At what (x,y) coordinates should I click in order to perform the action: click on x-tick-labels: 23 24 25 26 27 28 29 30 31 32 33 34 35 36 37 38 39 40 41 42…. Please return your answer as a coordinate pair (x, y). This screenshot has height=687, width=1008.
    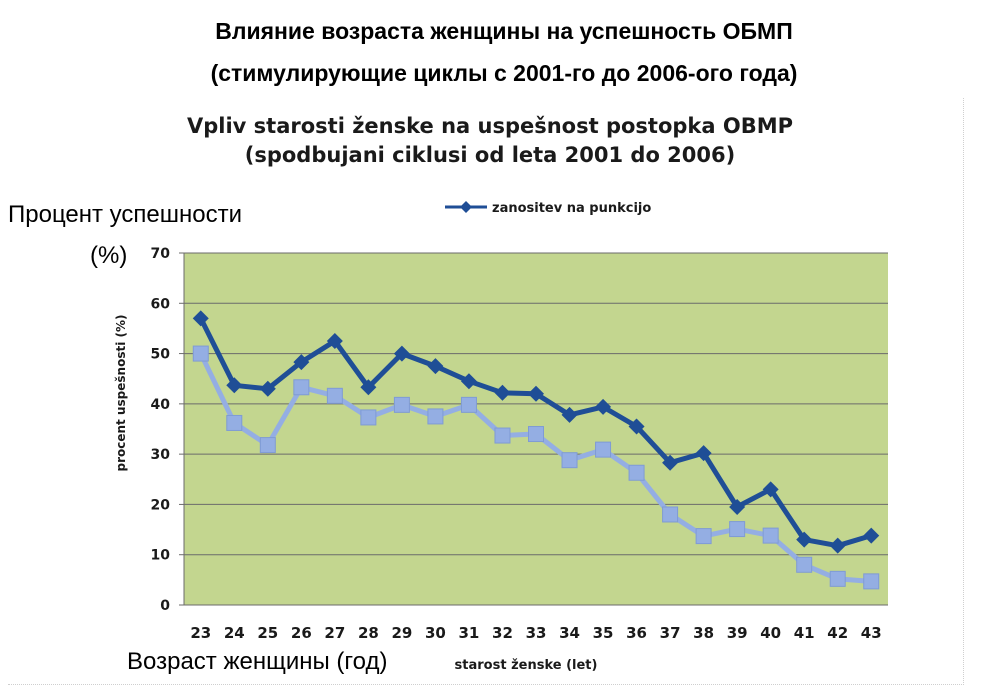
    Looking at the image, I should click on (535, 633).